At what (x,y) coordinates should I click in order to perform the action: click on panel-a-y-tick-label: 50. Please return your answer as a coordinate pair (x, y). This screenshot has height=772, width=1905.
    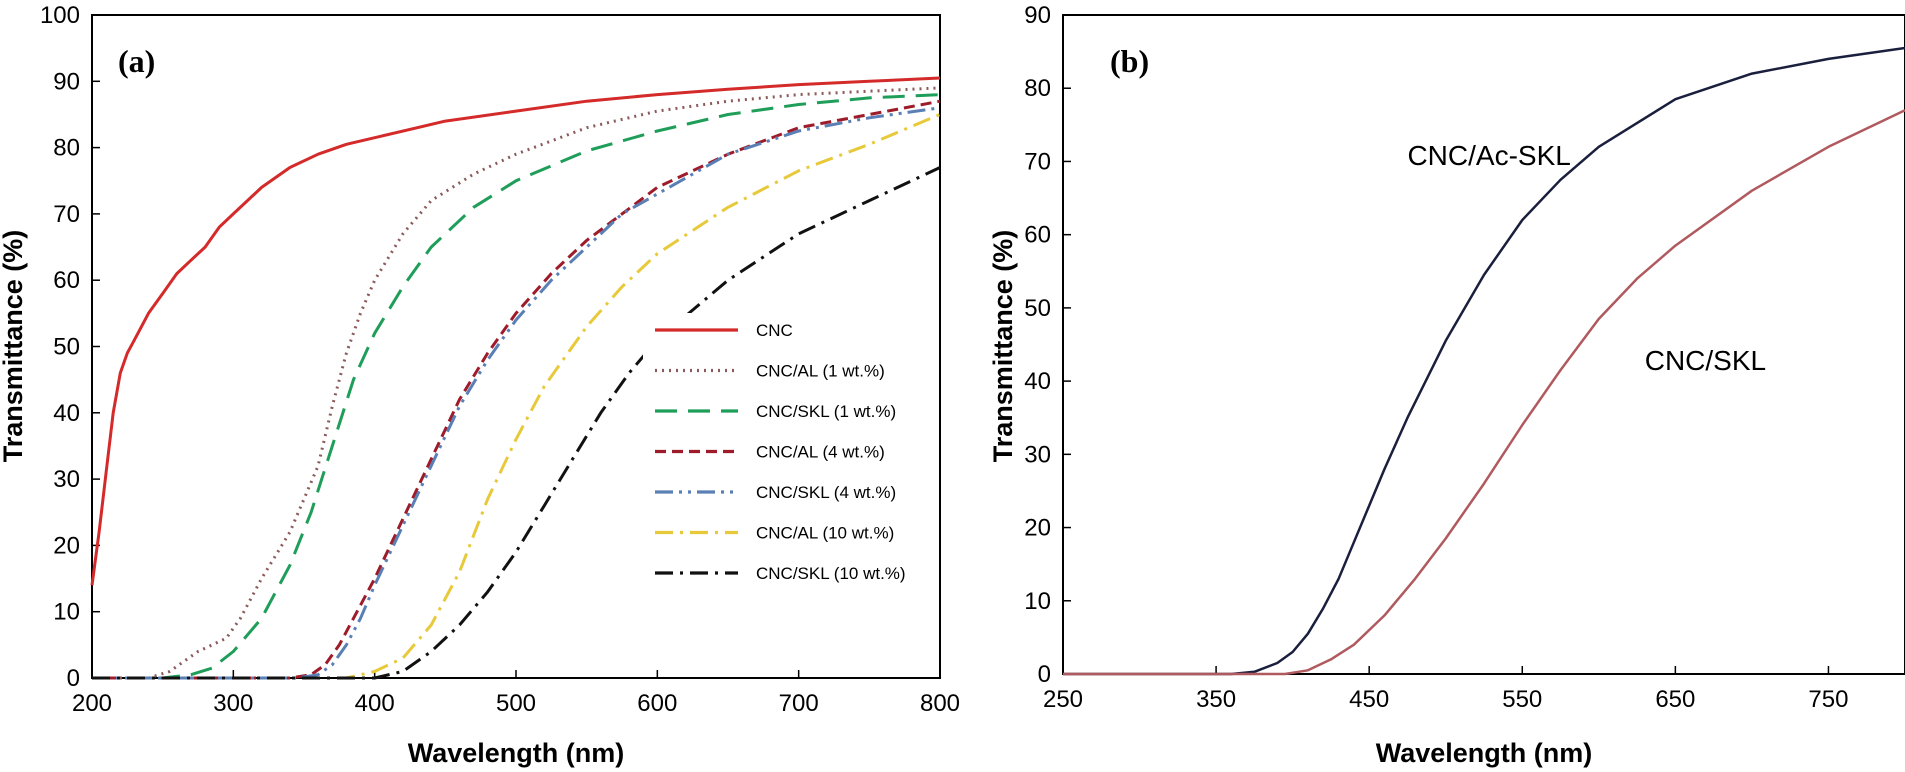
    Looking at the image, I should click on (66, 347).